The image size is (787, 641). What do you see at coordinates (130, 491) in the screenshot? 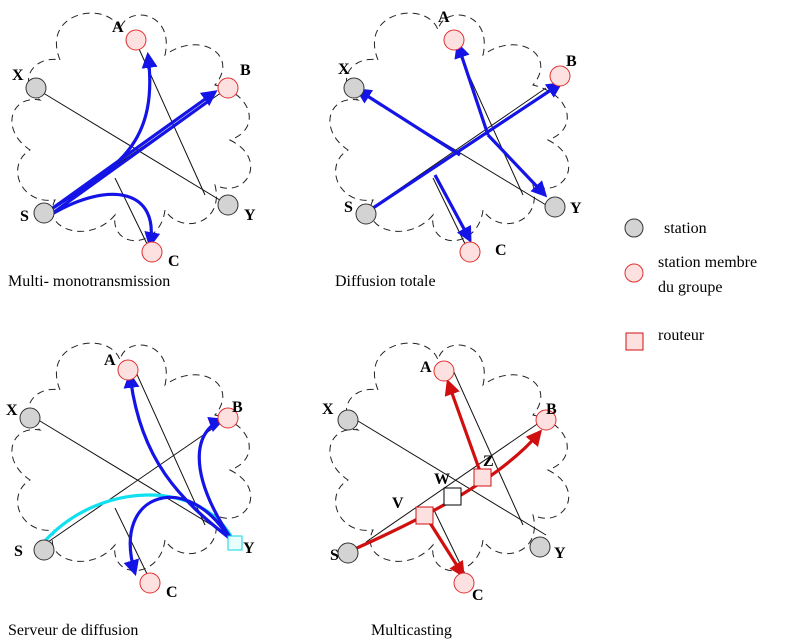
I see `panel-serveur-de-diffusion: A B C X Y S Serveur de diffusion` at bounding box center [130, 491].